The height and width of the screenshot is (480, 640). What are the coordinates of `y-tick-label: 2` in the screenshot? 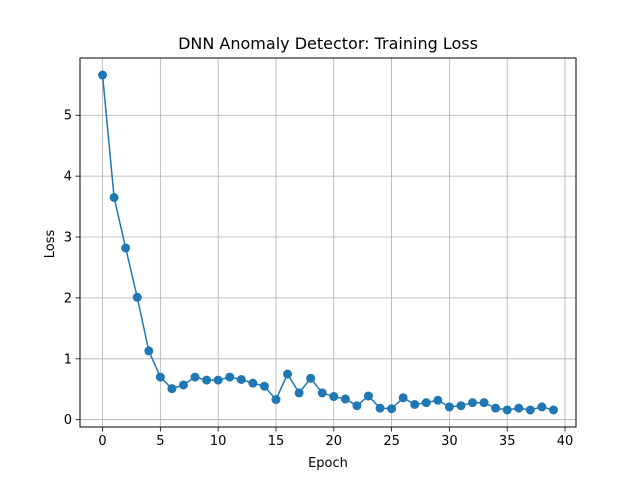 It's located at (68, 298).